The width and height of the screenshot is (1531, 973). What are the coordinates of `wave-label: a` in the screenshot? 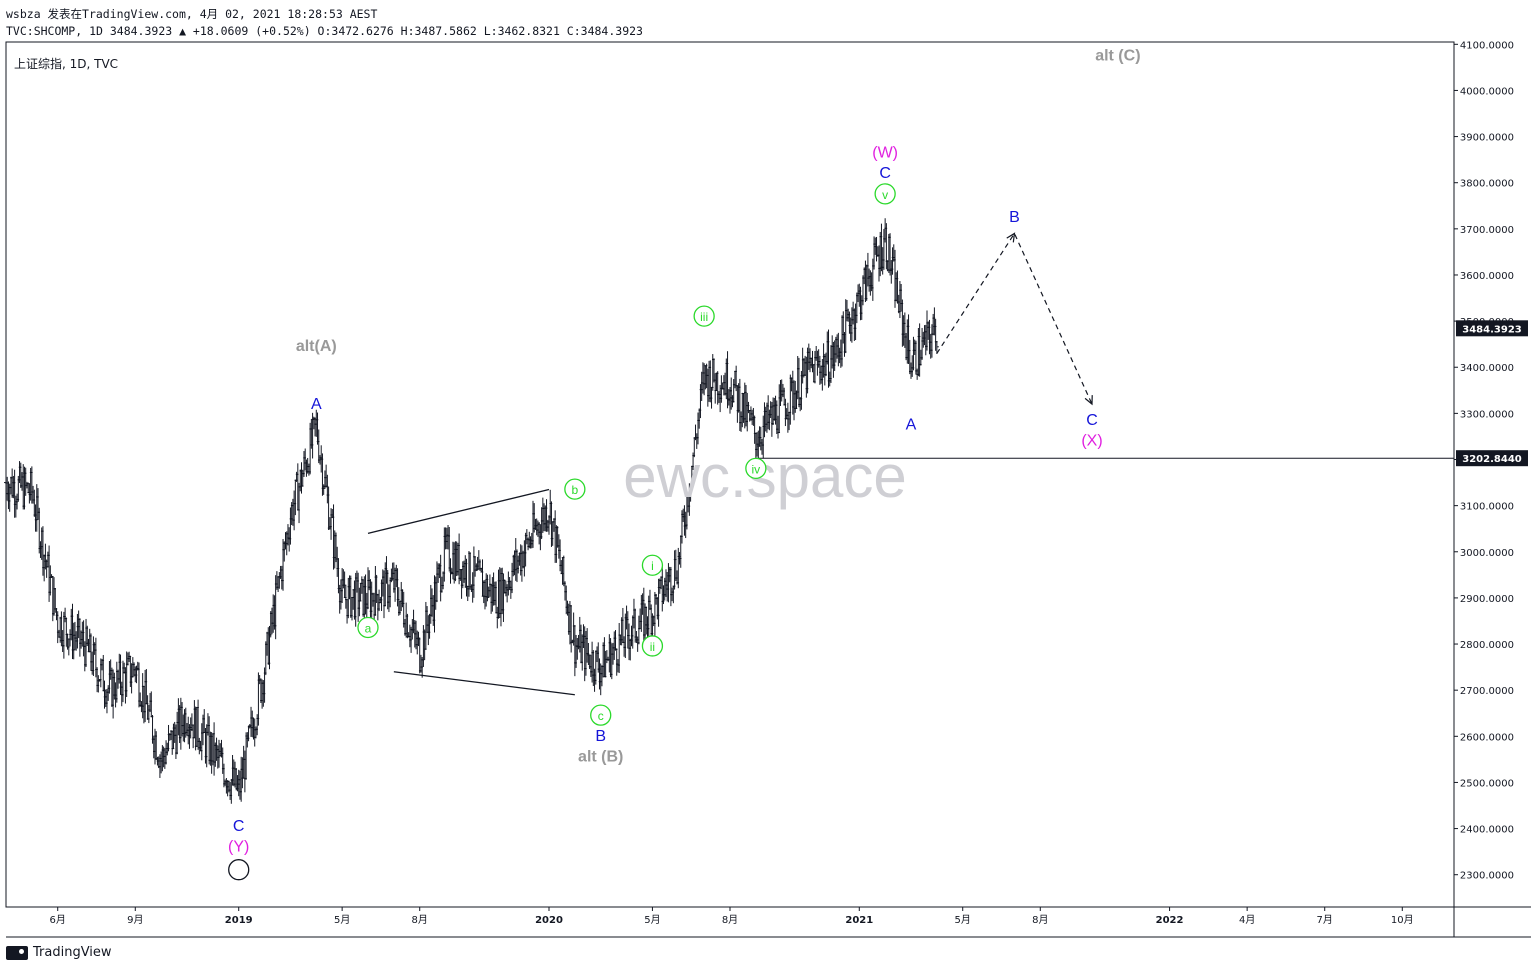 It's located at (368, 629).